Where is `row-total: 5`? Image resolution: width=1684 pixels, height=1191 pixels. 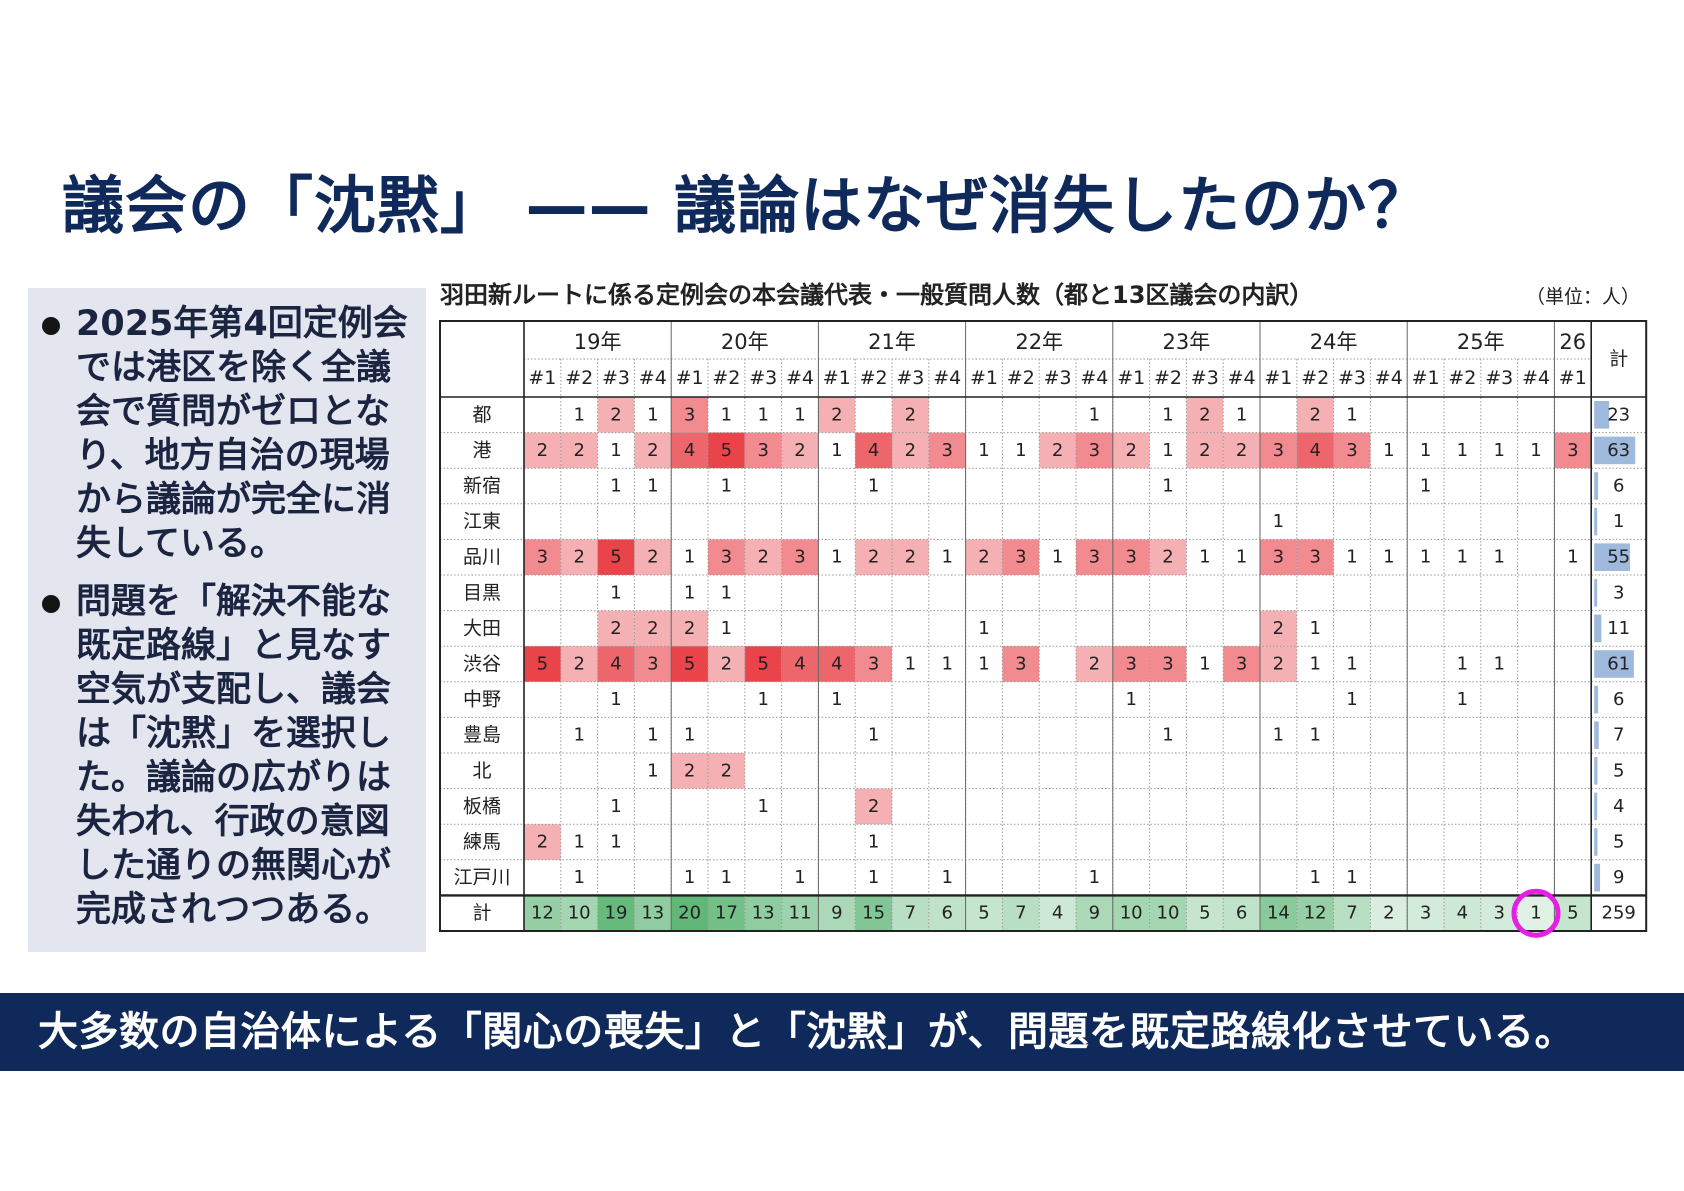 row-total: 5 is located at coordinates (1618, 770).